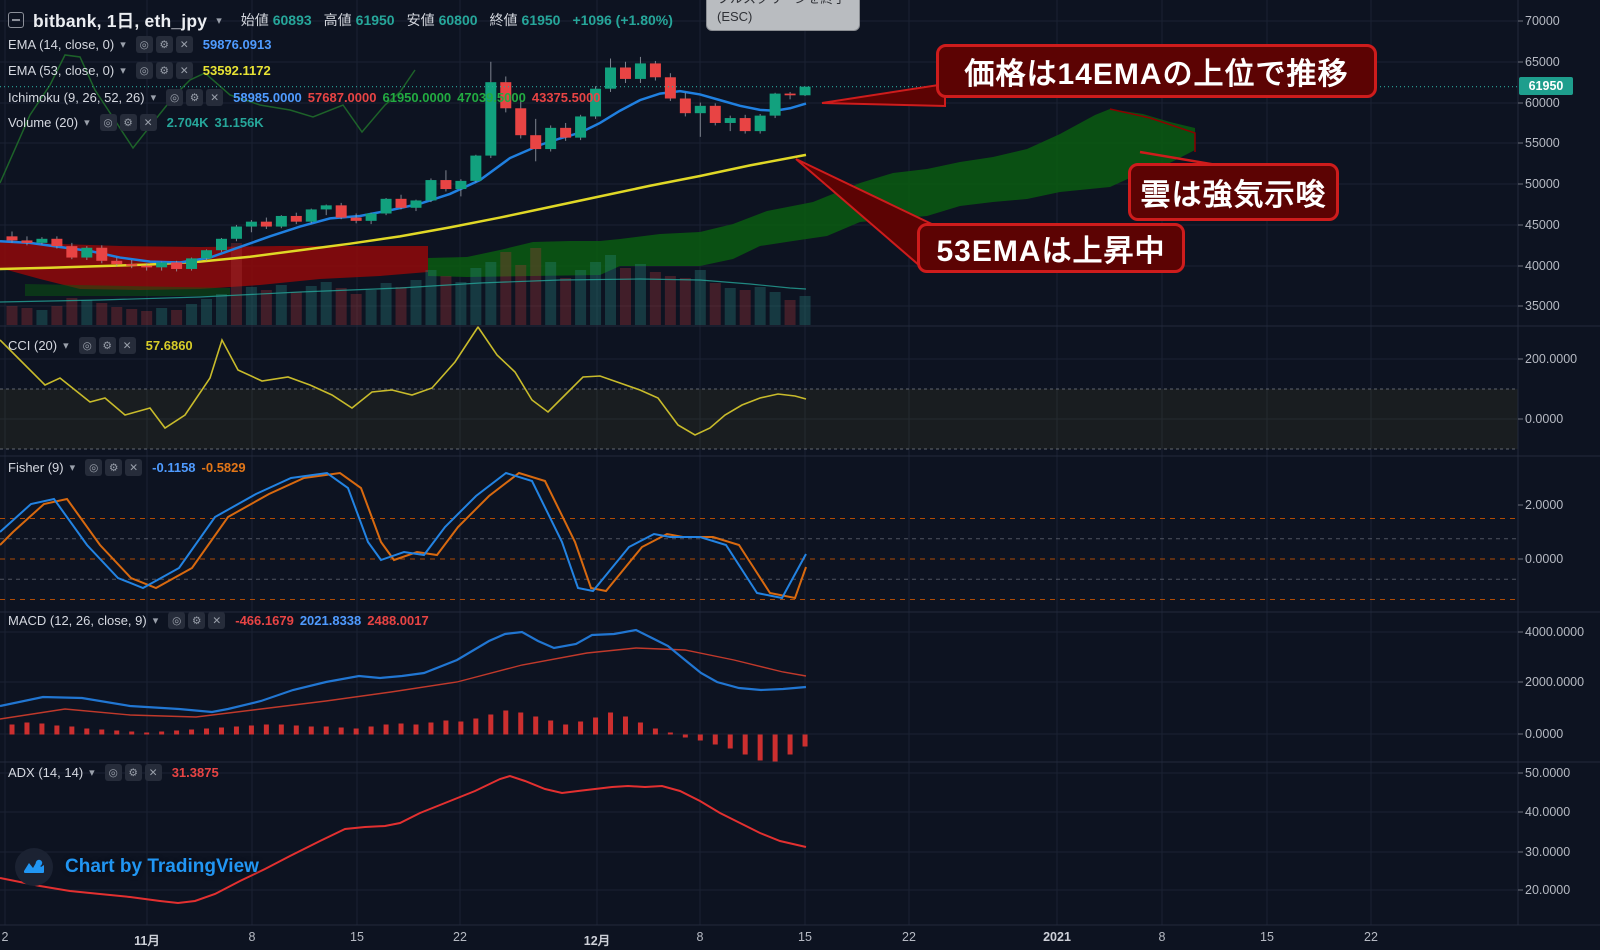 The image size is (1600, 950). Describe the element at coordinates (1156, 71) in the screenshot. I see `annotation-price-above-ema14: 価格は14EMAの上位で推移` at that location.